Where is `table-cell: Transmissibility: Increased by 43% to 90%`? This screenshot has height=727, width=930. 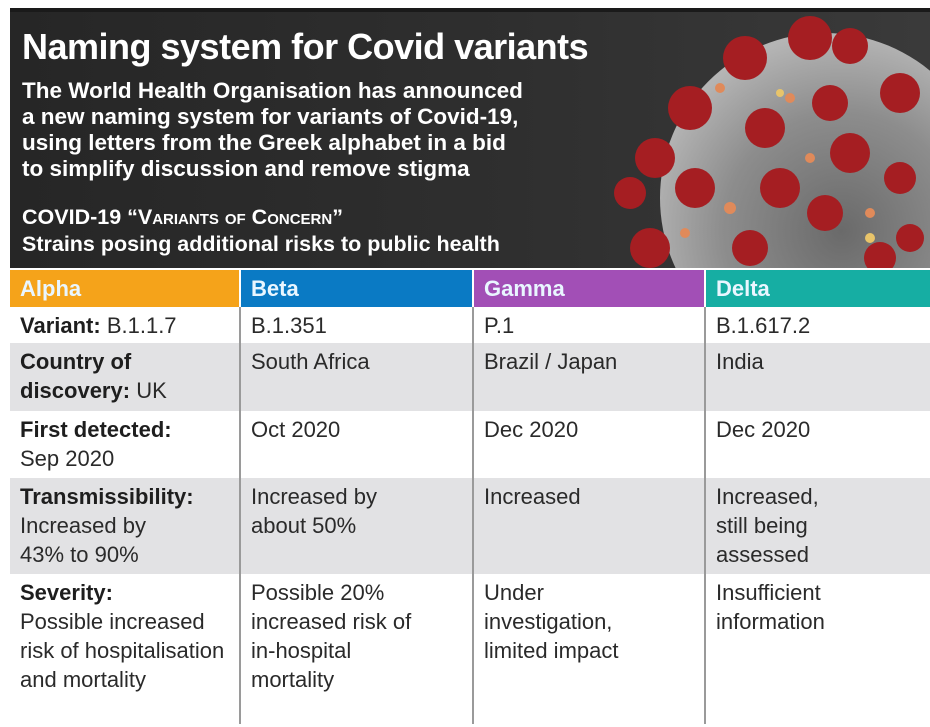 table-cell: Transmissibility: Increased by 43% to 90% is located at coordinates (125, 526).